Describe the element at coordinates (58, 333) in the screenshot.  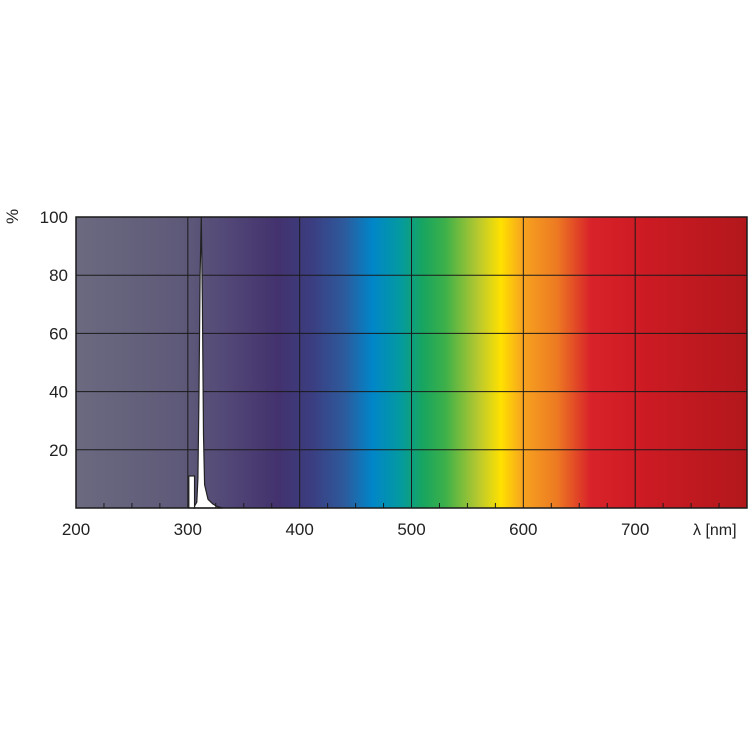
I see `y-tick-label: 60` at that location.